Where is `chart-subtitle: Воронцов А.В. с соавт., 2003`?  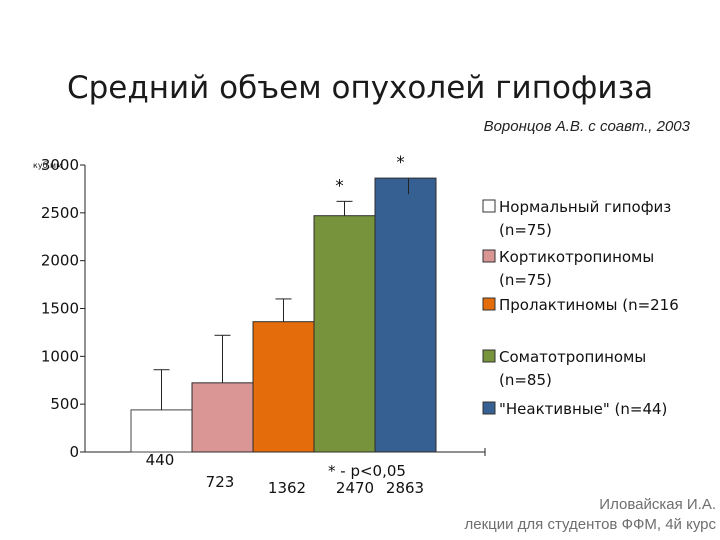
chart-subtitle: Воронцов А.В. с соавт., 2003 is located at coordinates (586, 126).